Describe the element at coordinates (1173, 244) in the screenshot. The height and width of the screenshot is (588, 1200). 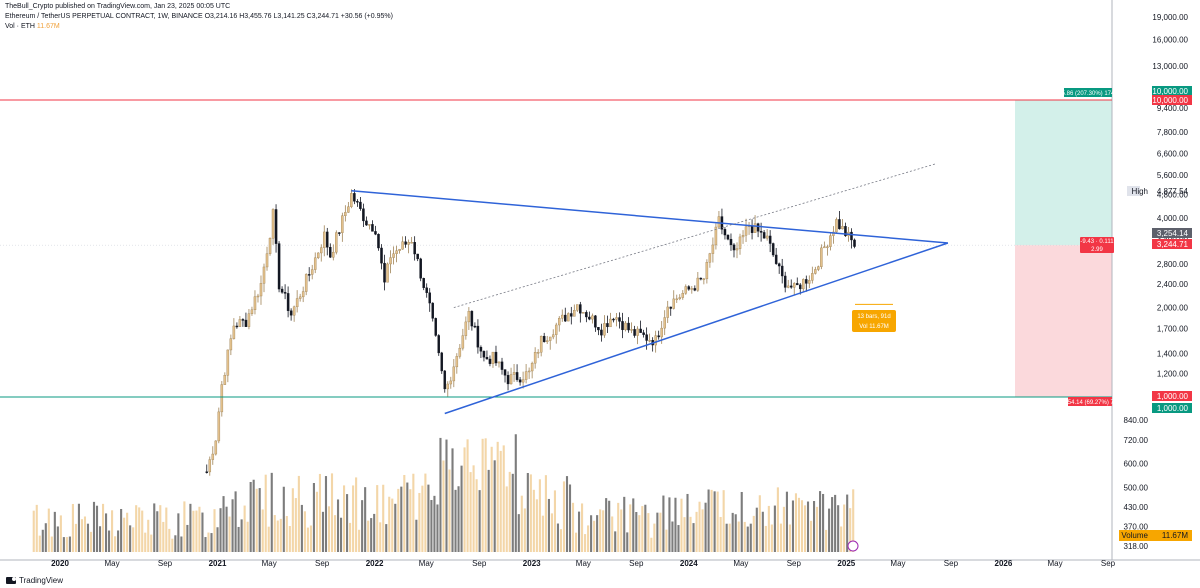
I see `price-badge-text: 3,244.71` at that location.